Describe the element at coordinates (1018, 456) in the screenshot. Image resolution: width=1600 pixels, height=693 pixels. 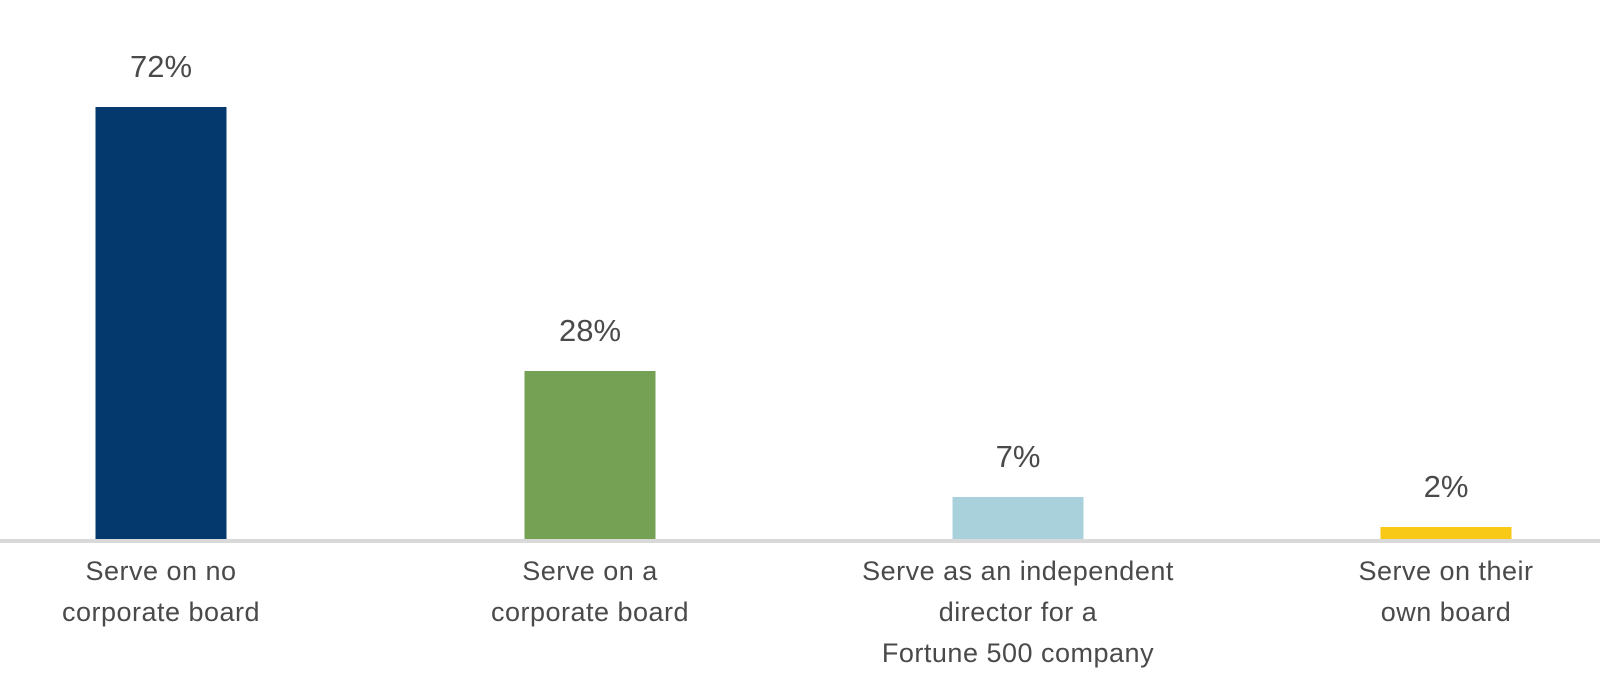
I see `data-label-3: 7%` at that location.